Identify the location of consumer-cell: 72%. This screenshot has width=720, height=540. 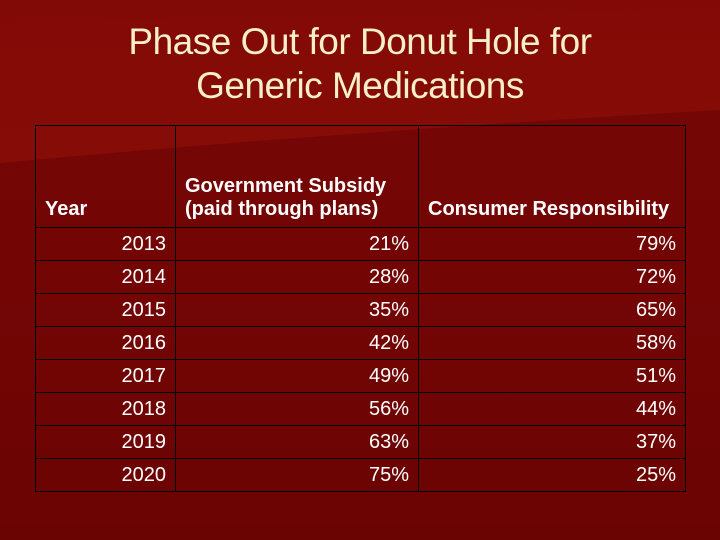
(552, 277).